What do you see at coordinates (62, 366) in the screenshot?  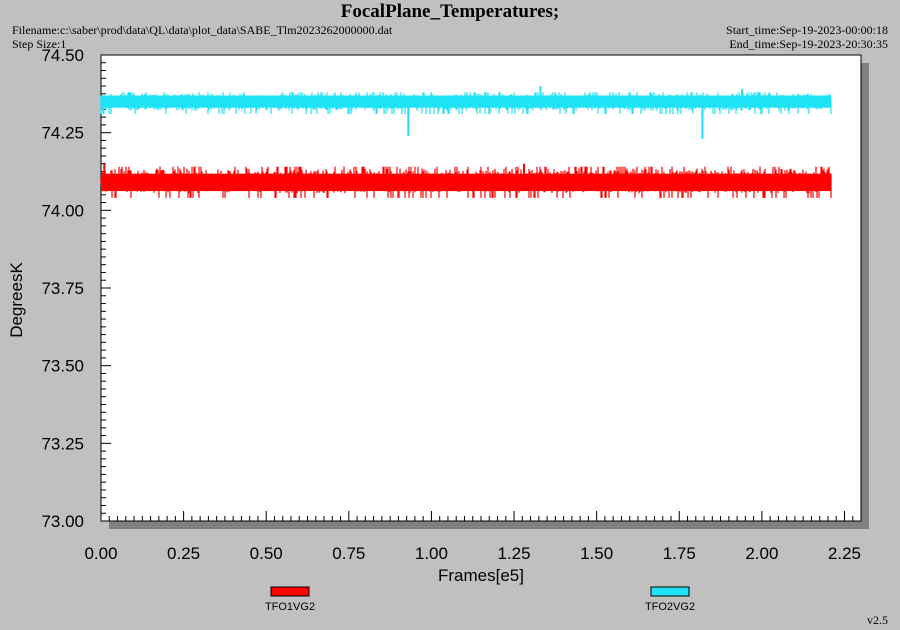 I see `y-tick-label: 73.50` at bounding box center [62, 366].